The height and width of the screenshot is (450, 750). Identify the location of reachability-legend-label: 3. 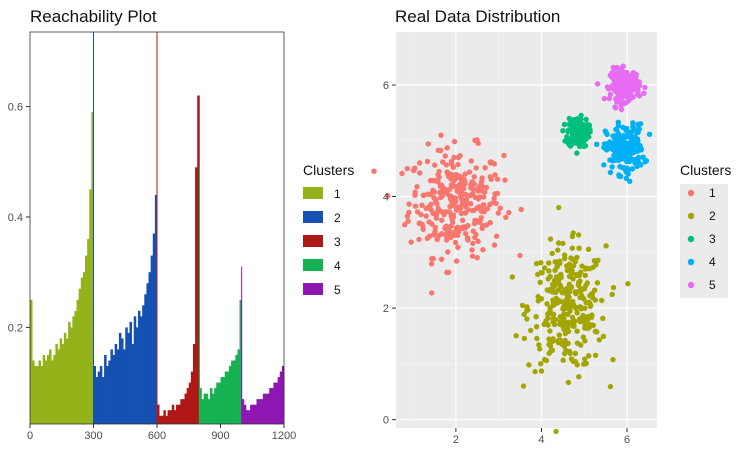
(337, 242).